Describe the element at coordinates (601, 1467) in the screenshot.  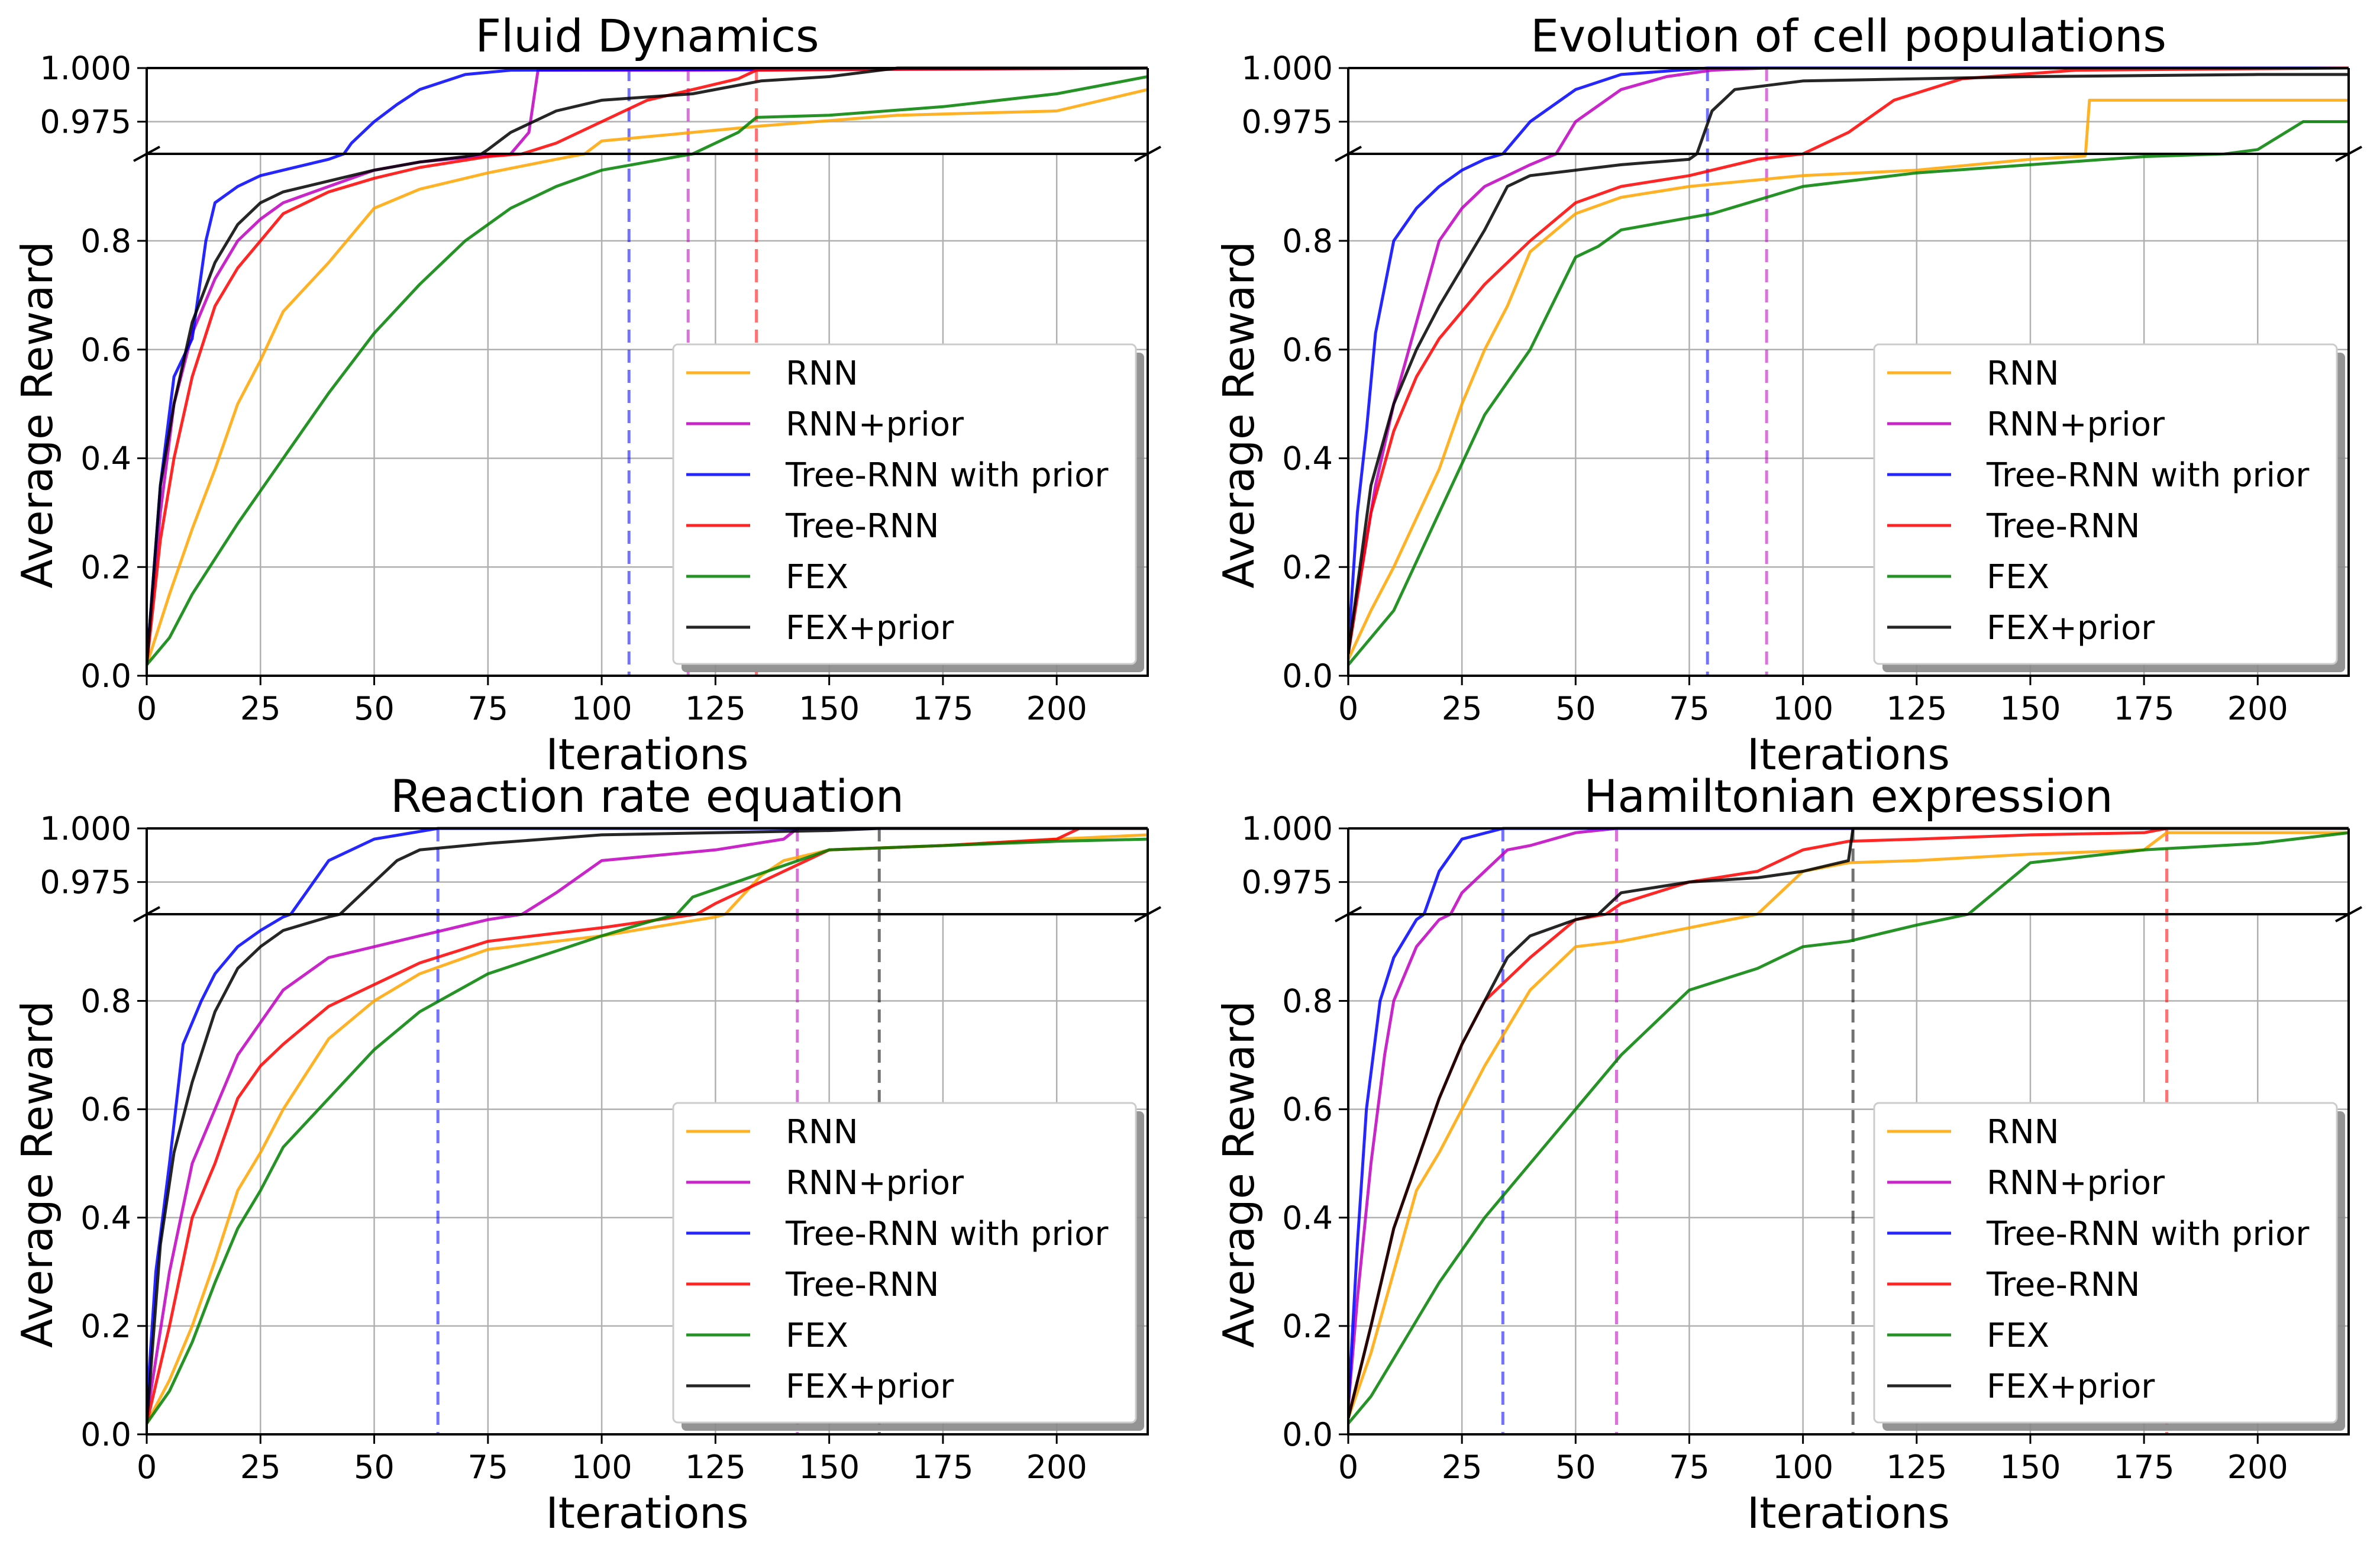
I see `x-tick-label: 100` at that location.